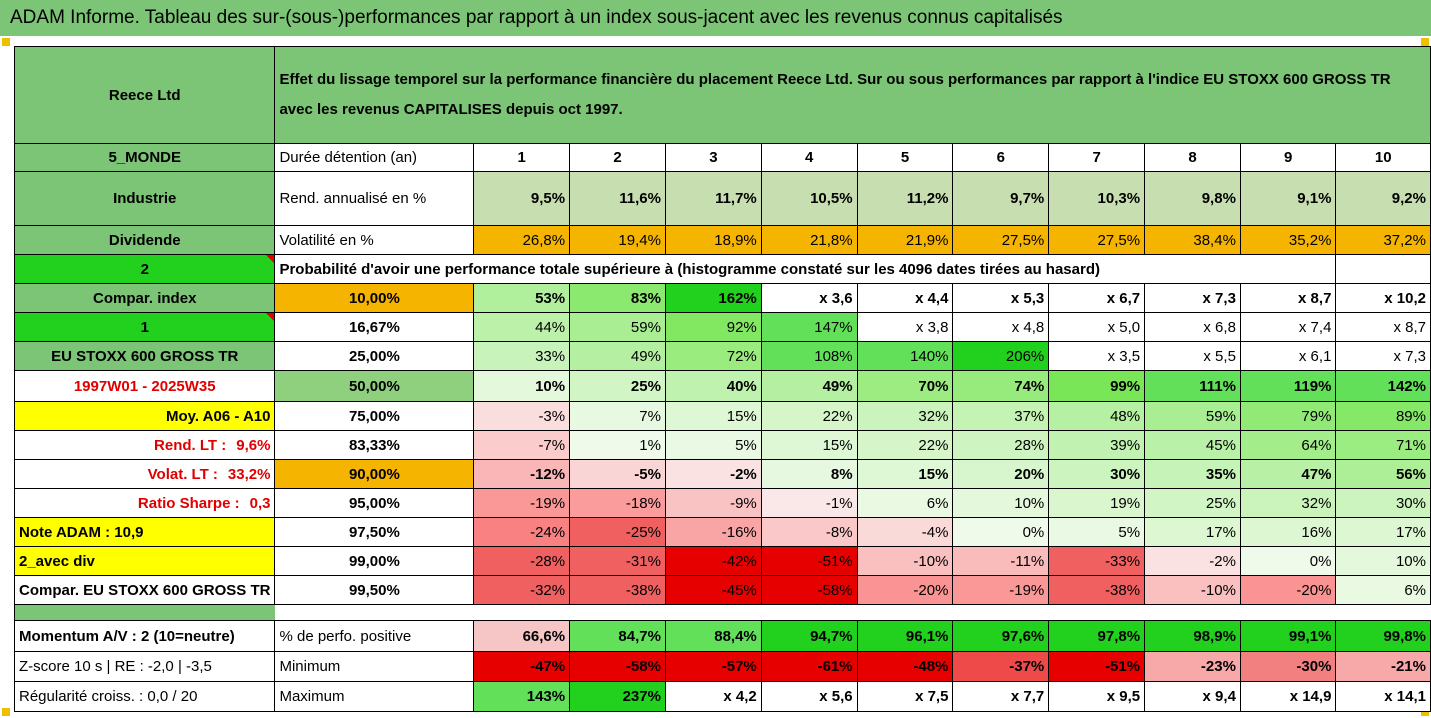  I want to click on probability-value: 22%, so click(809, 416).